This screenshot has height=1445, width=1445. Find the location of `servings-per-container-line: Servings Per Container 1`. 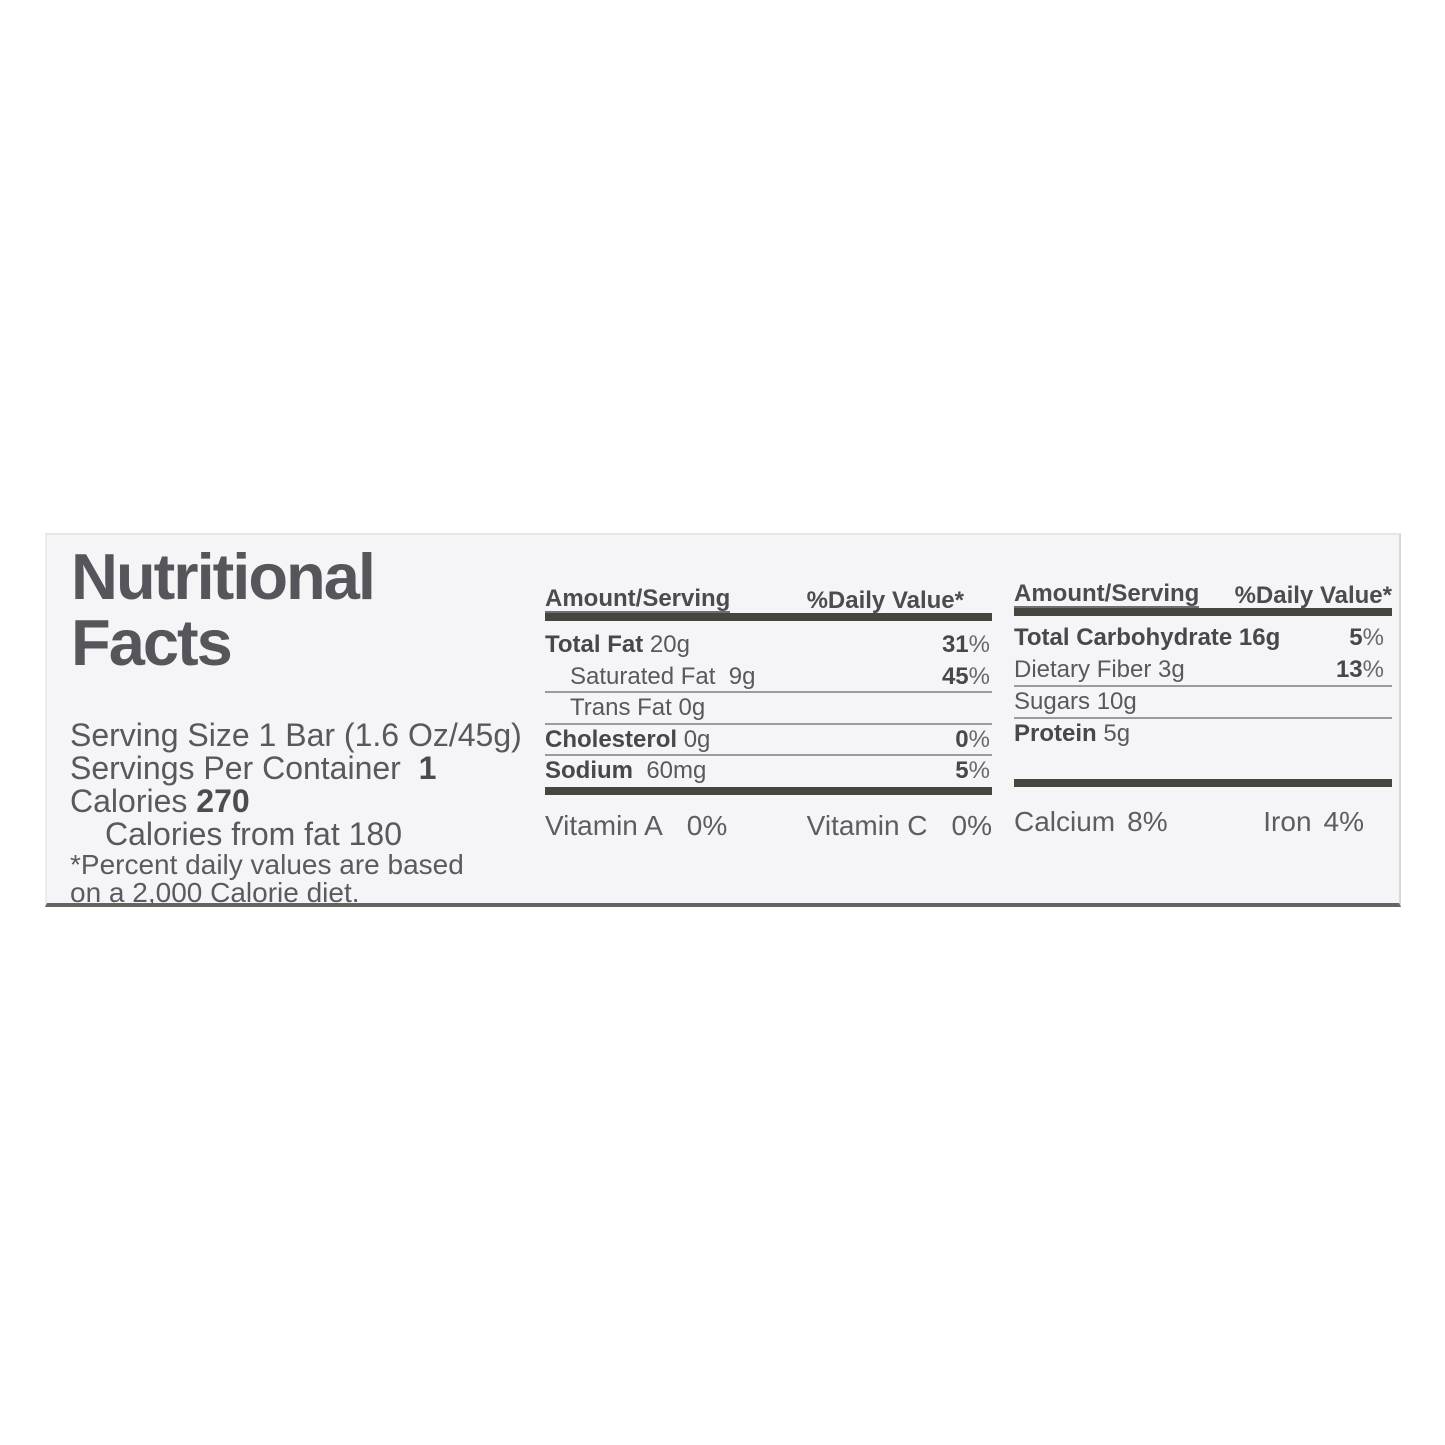

servings-per-container-line: Servings Per Container 1 is located at coordinates (253, 768).